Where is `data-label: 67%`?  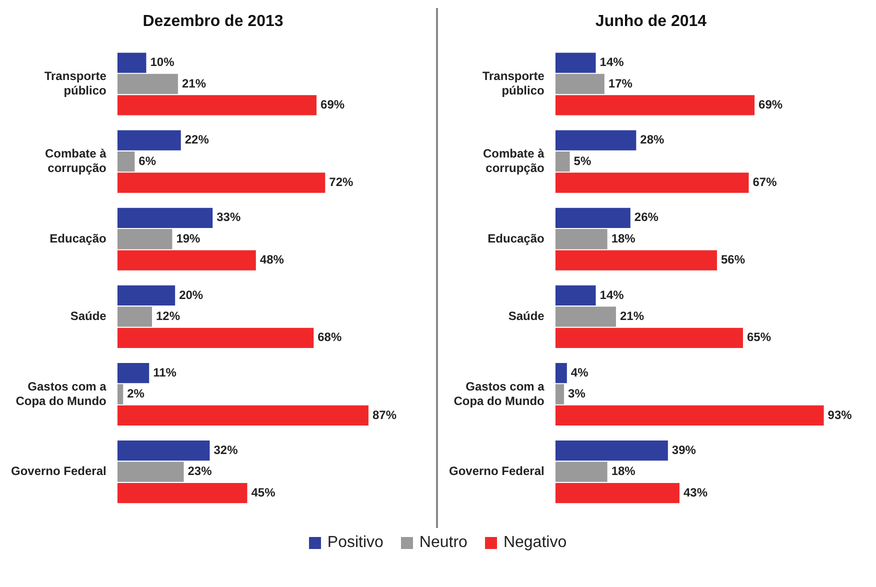
data-label: 67% is located at coordinates (765, 182).